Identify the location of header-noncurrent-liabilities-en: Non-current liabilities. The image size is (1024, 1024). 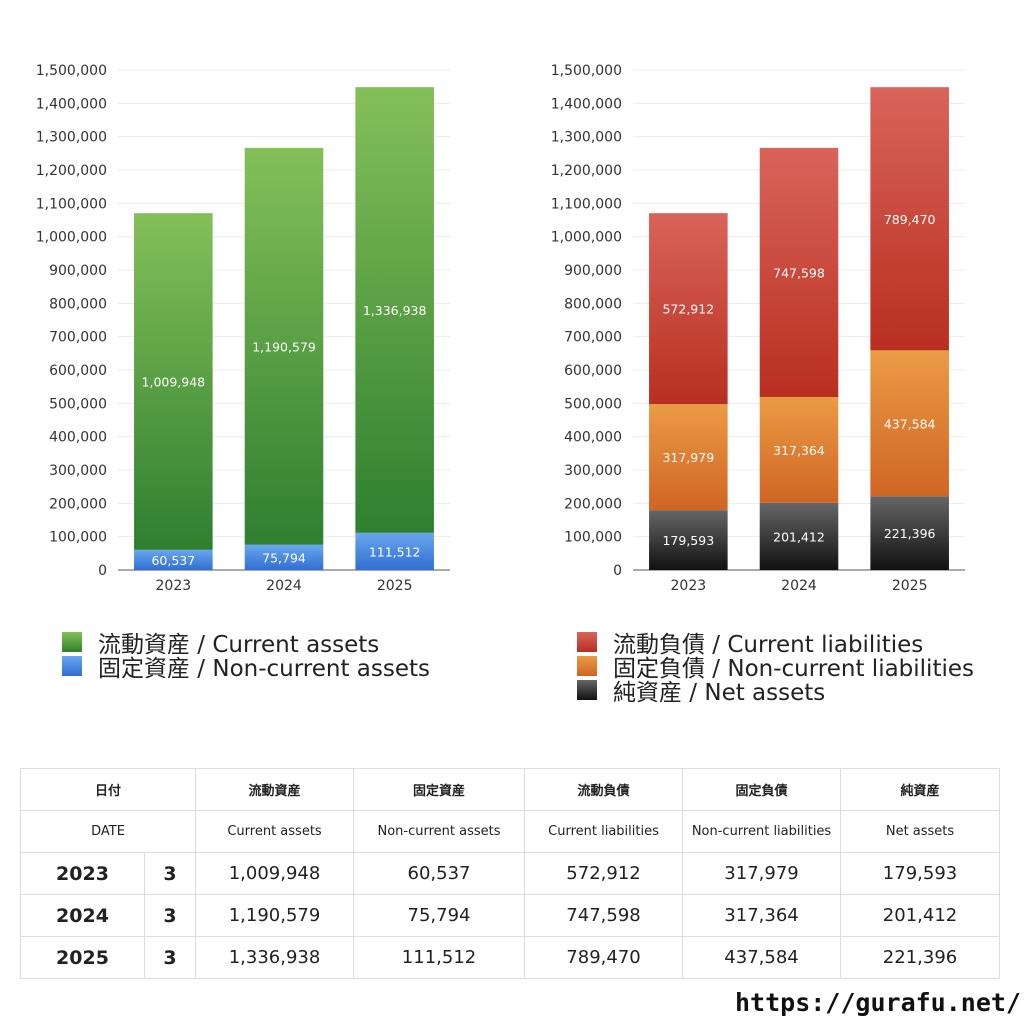
(762, 831).